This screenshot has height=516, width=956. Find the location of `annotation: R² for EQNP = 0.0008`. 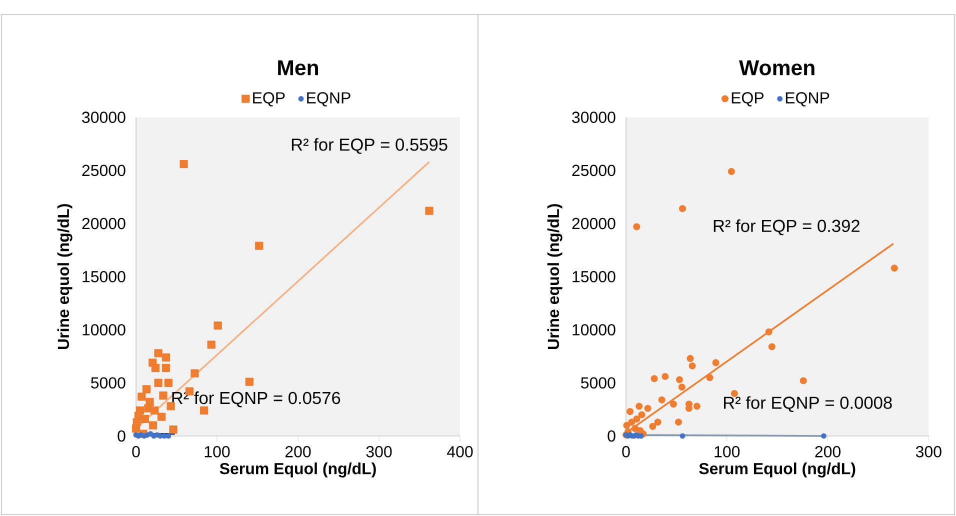

annotation: R² for EQNP = 0.0008 is located at coordinates (808, 404).